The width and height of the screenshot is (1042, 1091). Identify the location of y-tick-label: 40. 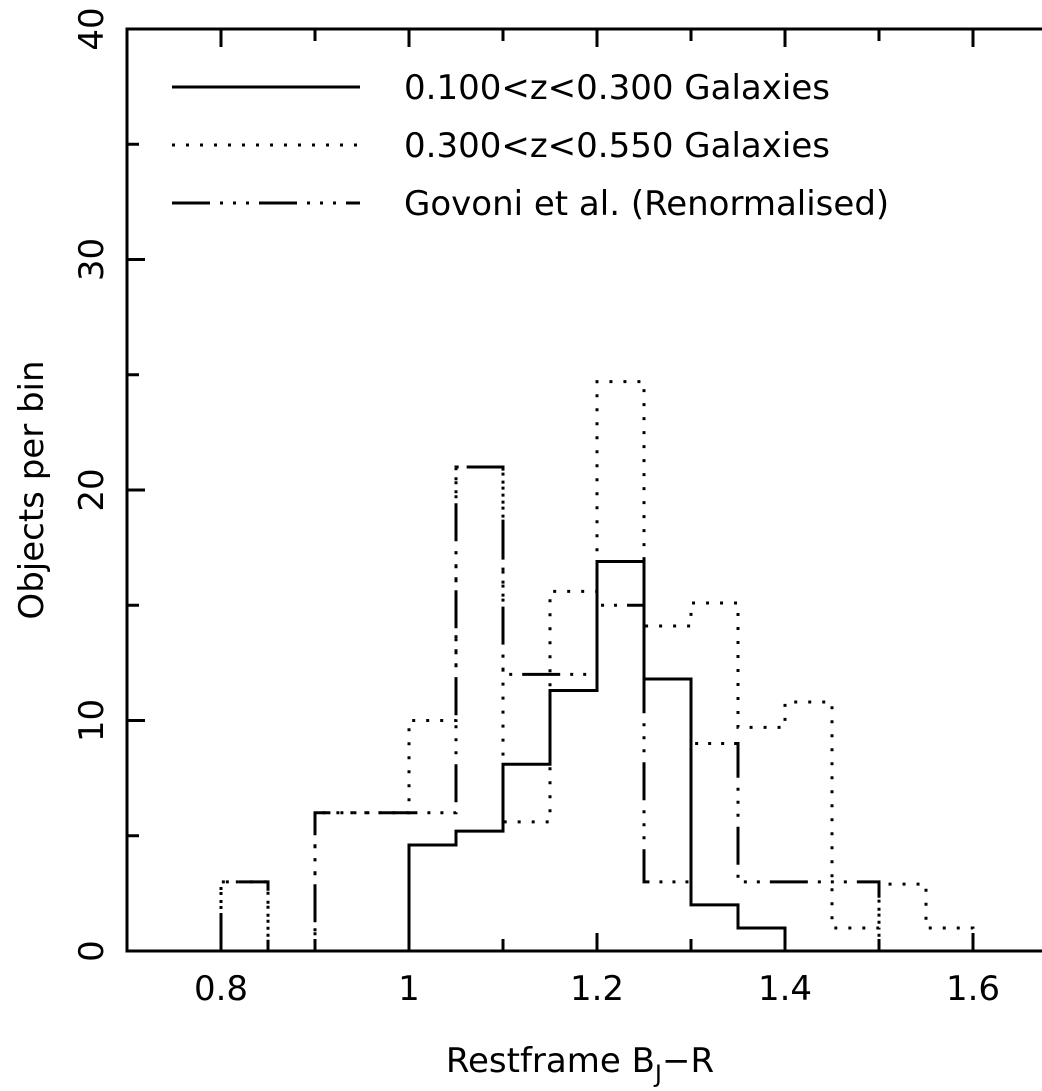
(92, 28).